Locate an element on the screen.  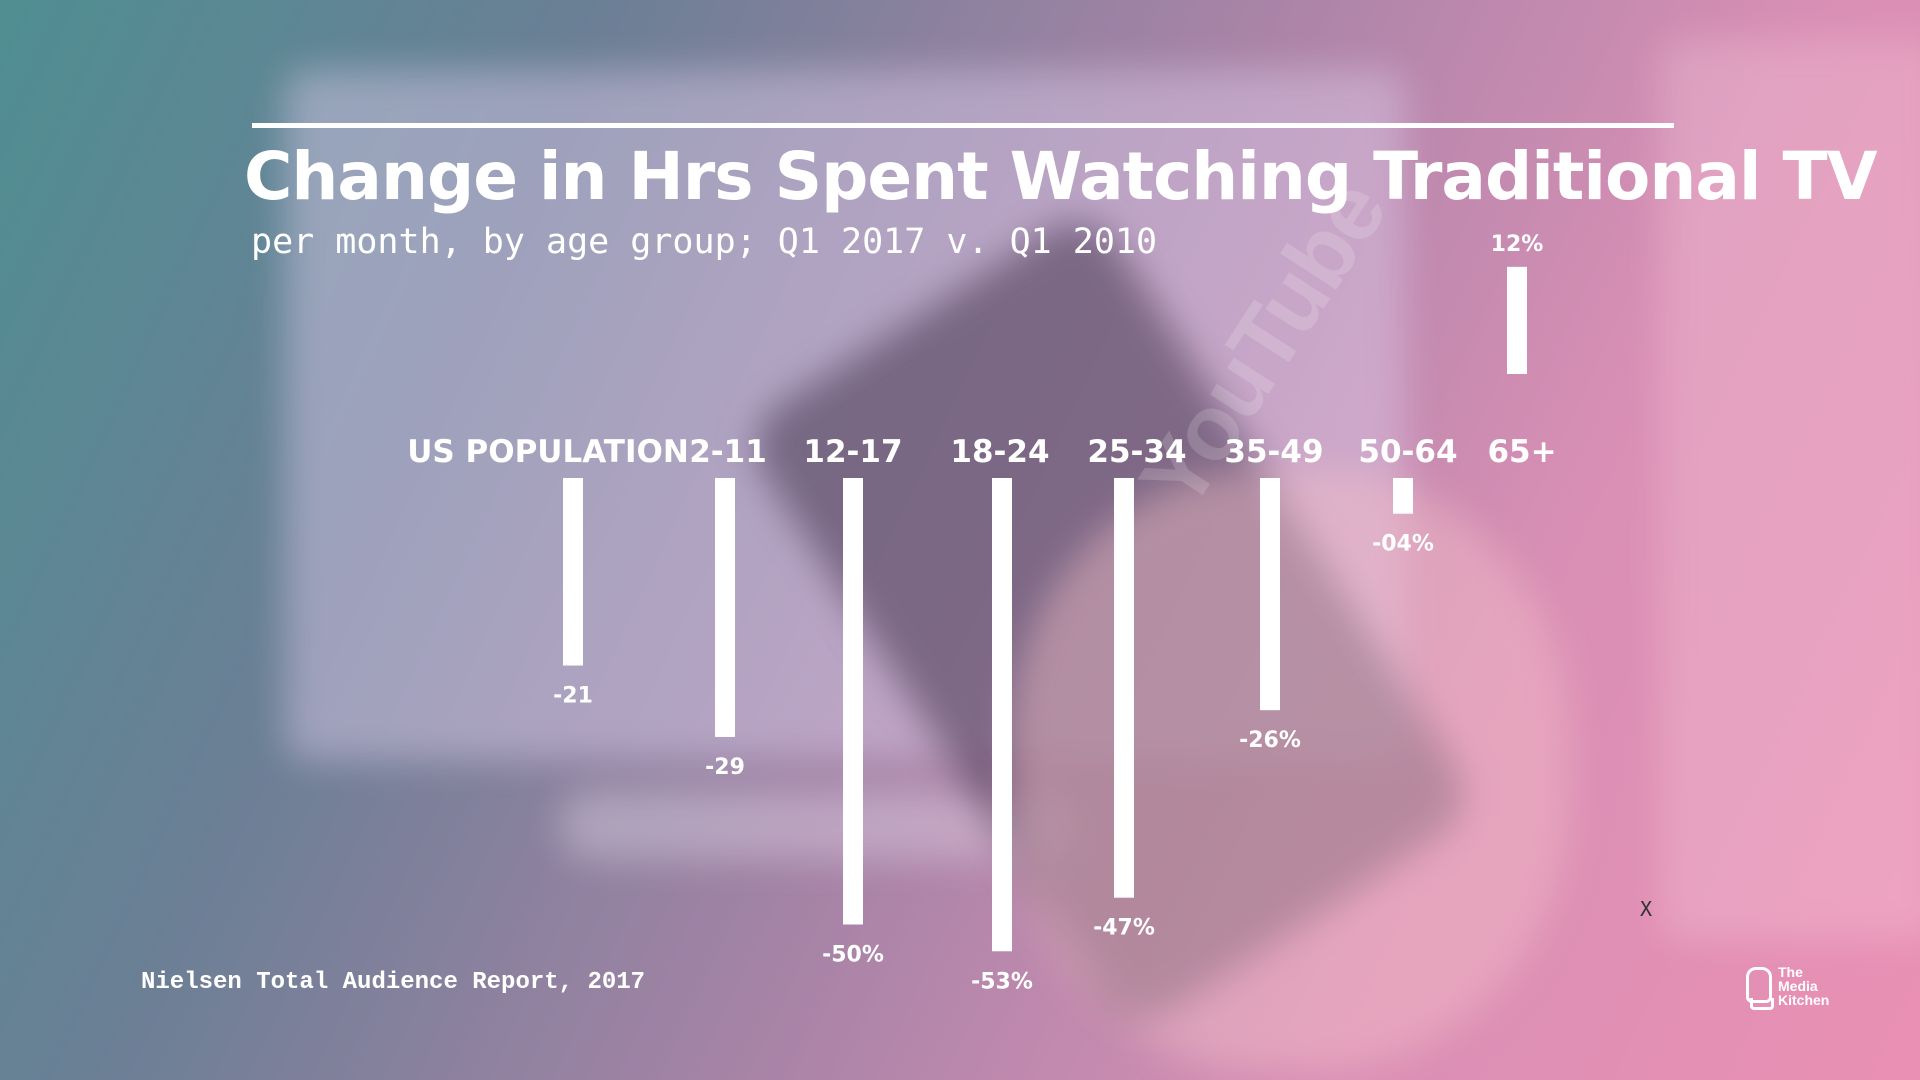
value-label: -26% is located at coordinates (1270, 740).